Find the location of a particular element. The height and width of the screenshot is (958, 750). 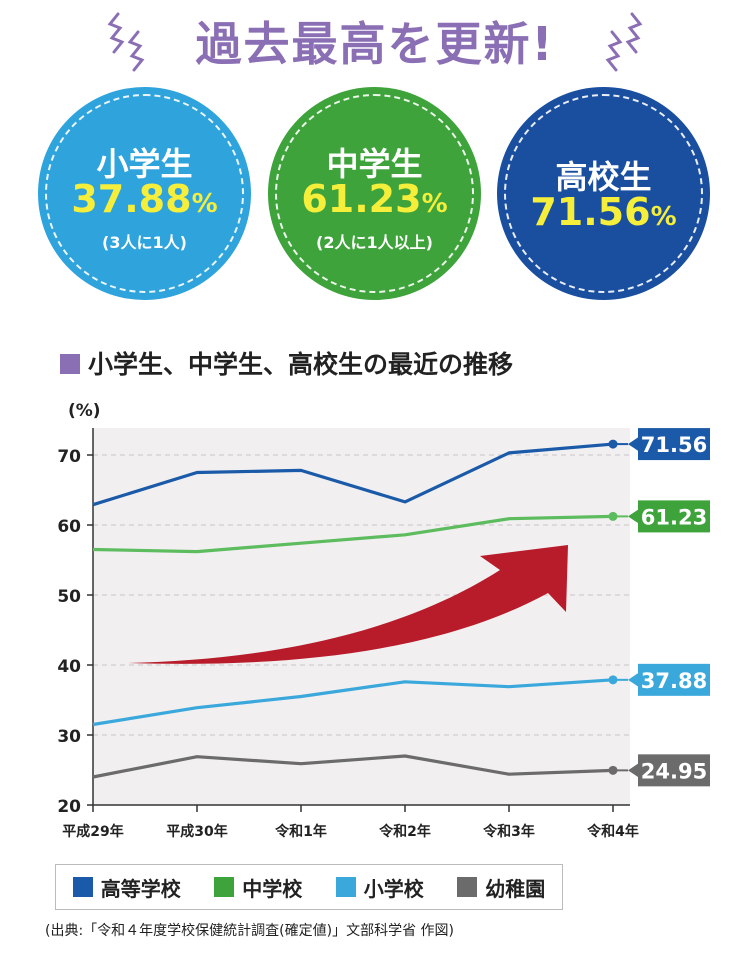

circle-sub: (3人に1人) is located at coordinates (144, 242).